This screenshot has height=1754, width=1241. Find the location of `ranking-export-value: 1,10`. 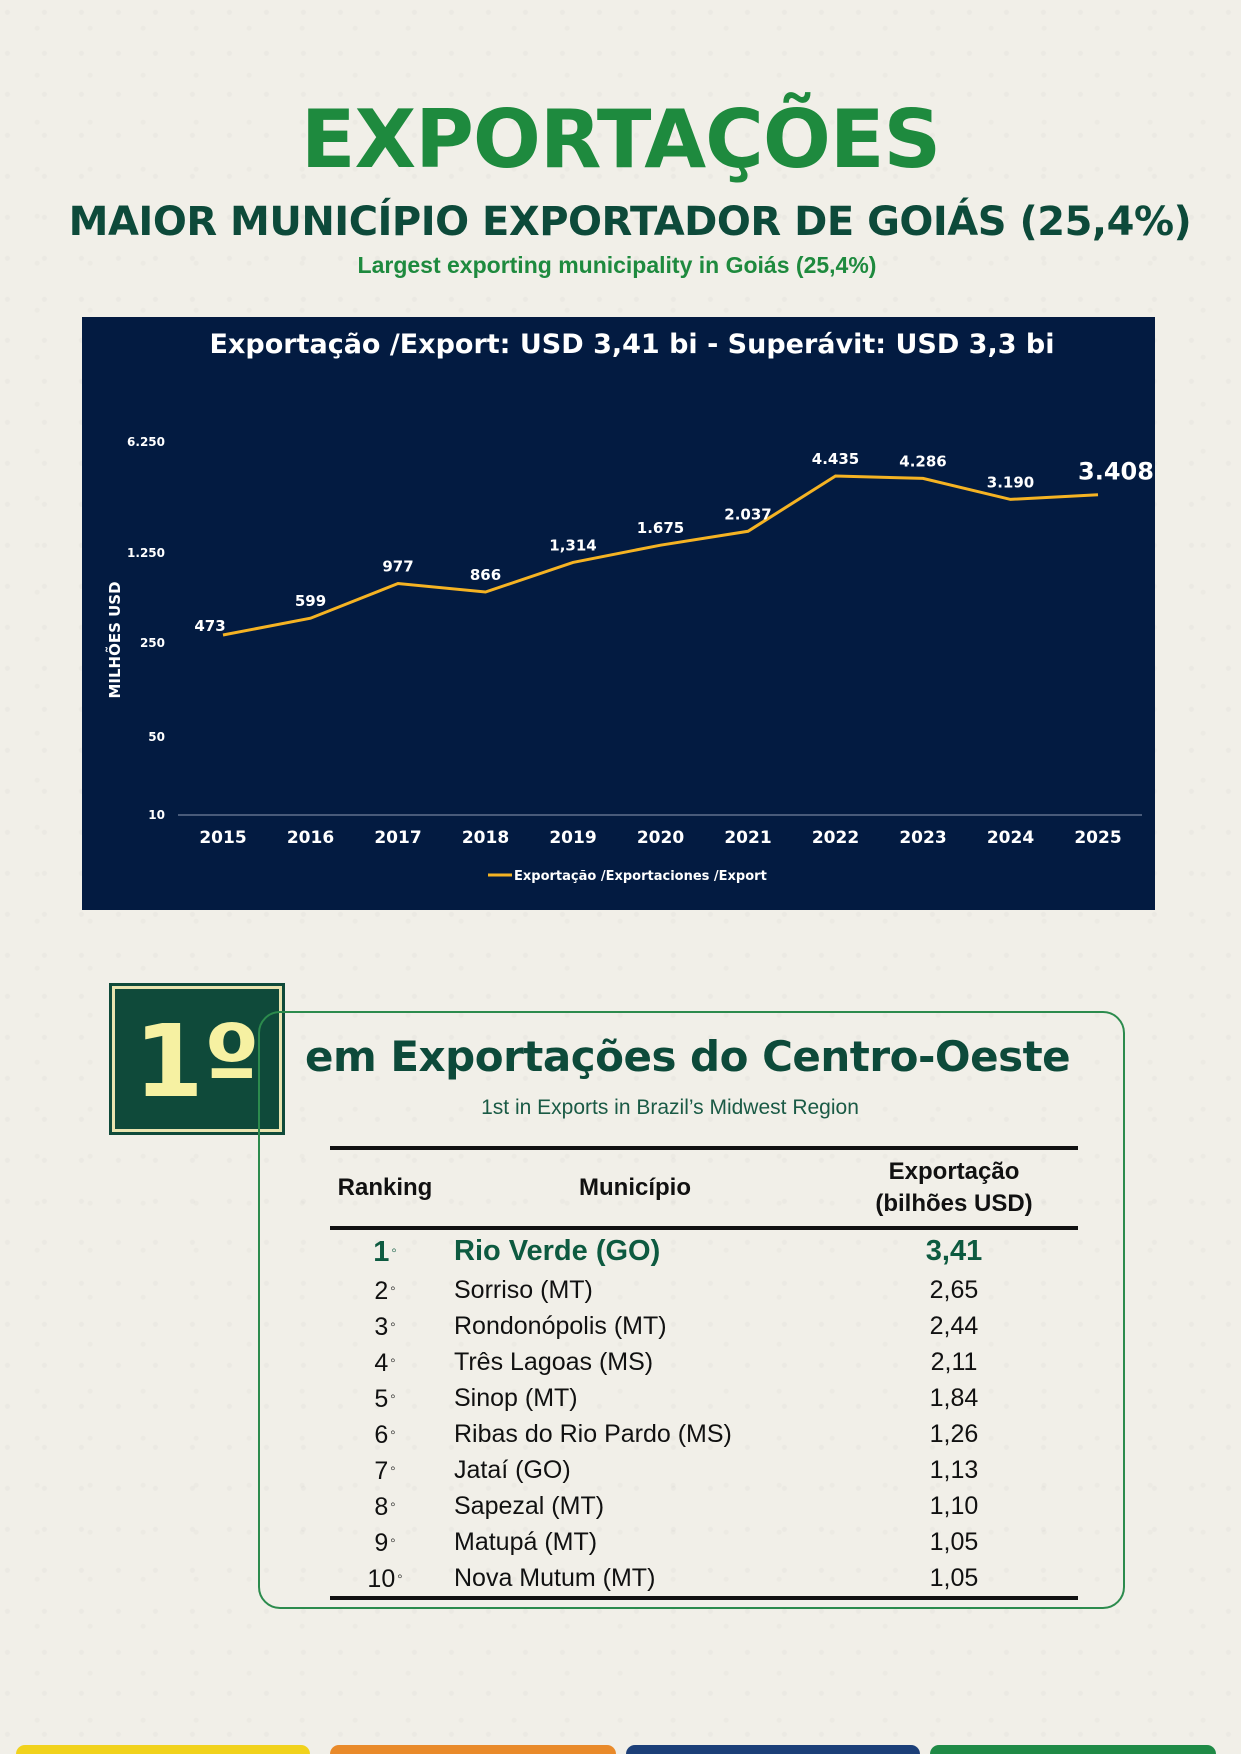

ranking-export-value: 1,10 is located at coordinates (954, 1506).